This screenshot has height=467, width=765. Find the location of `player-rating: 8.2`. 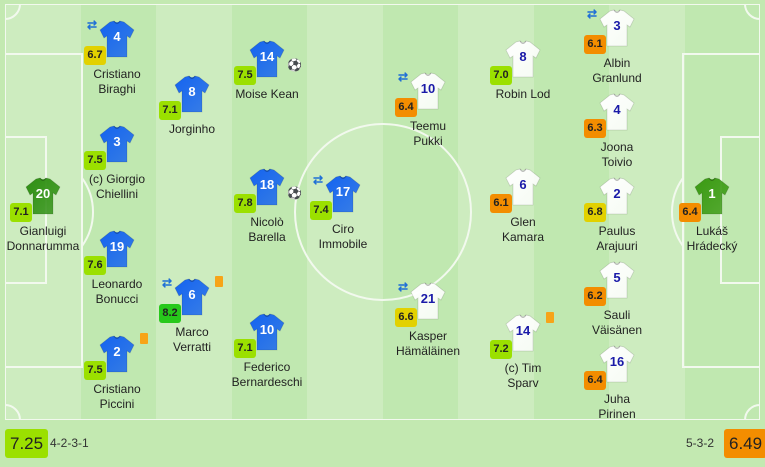

player-rating: 8.2 is located at coordinates (170, 313).